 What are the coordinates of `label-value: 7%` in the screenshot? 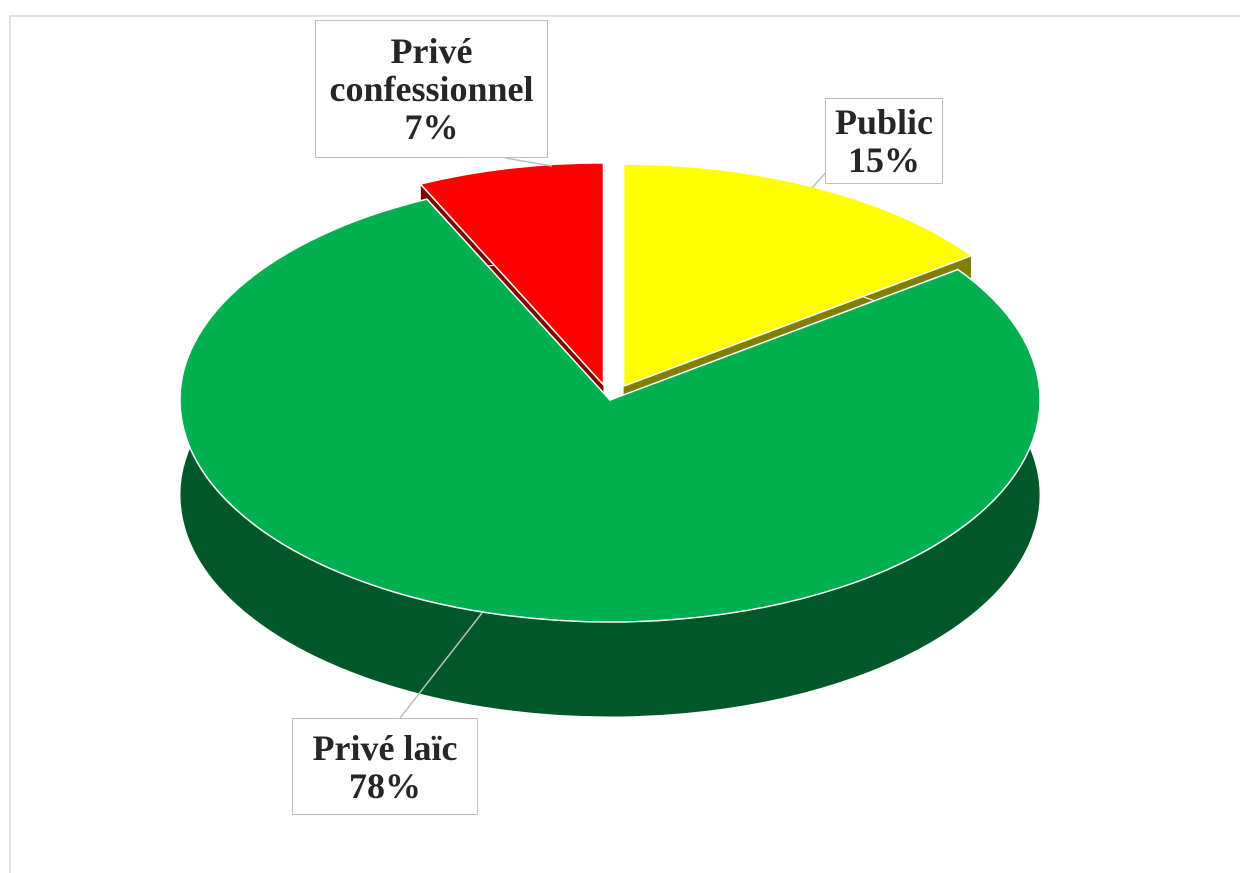 It's located at (431, 127).